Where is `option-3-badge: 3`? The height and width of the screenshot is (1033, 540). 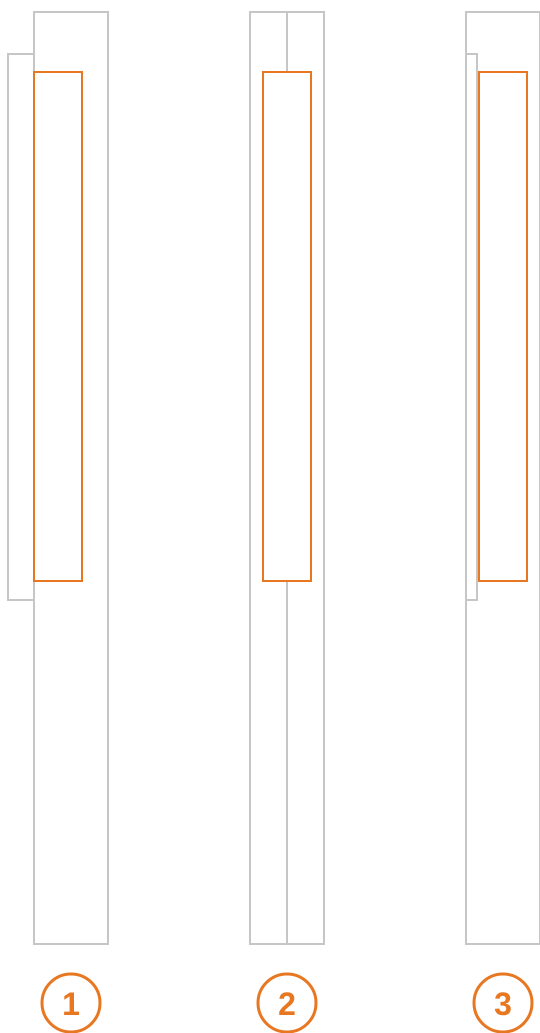 option-3-badge: 3 is located at coordinates (503, 1002).